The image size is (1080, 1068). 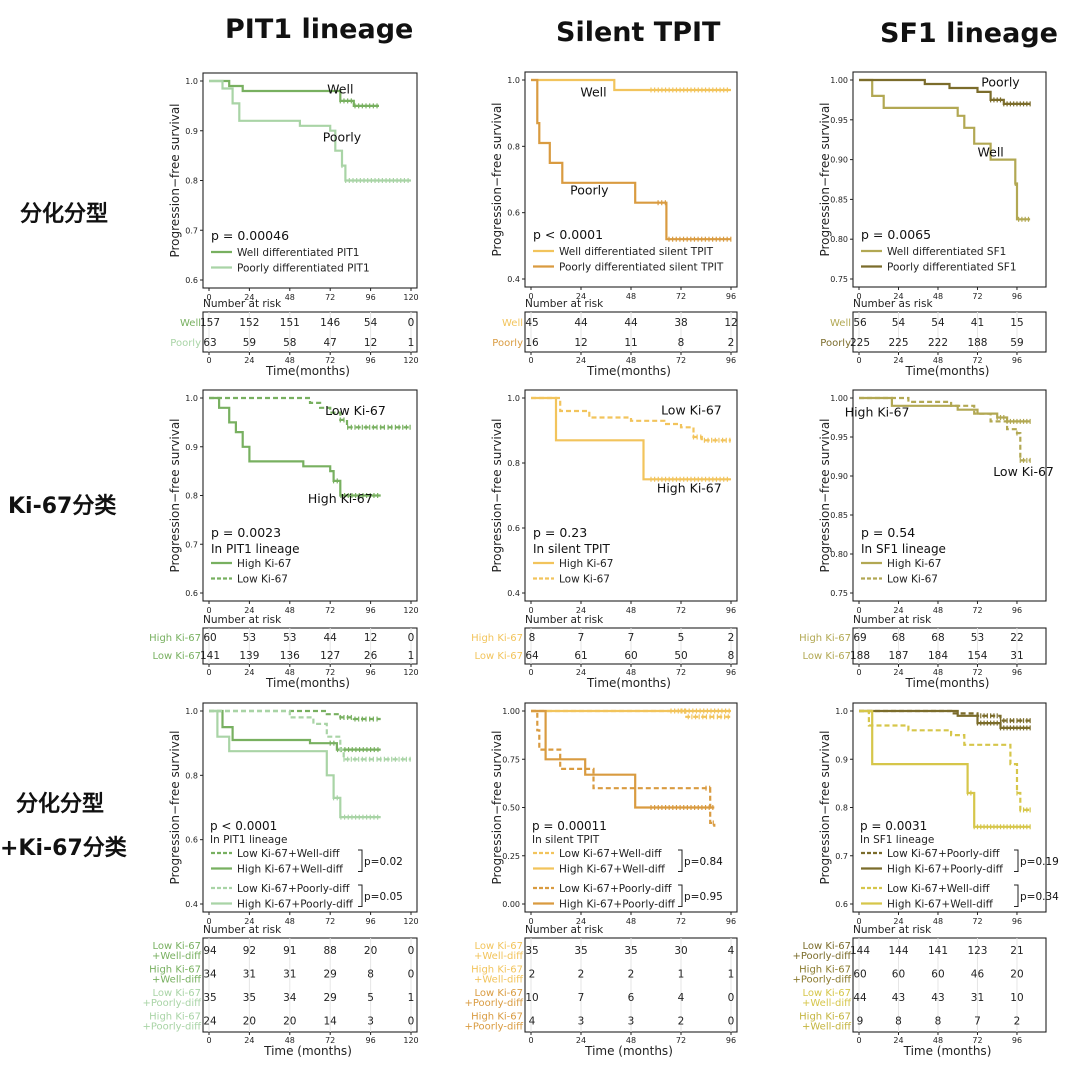 What do you see at coordinates (289, 1021) in the screenshot?
I see `risk-value: 20` at bounding box center [289, 1021].